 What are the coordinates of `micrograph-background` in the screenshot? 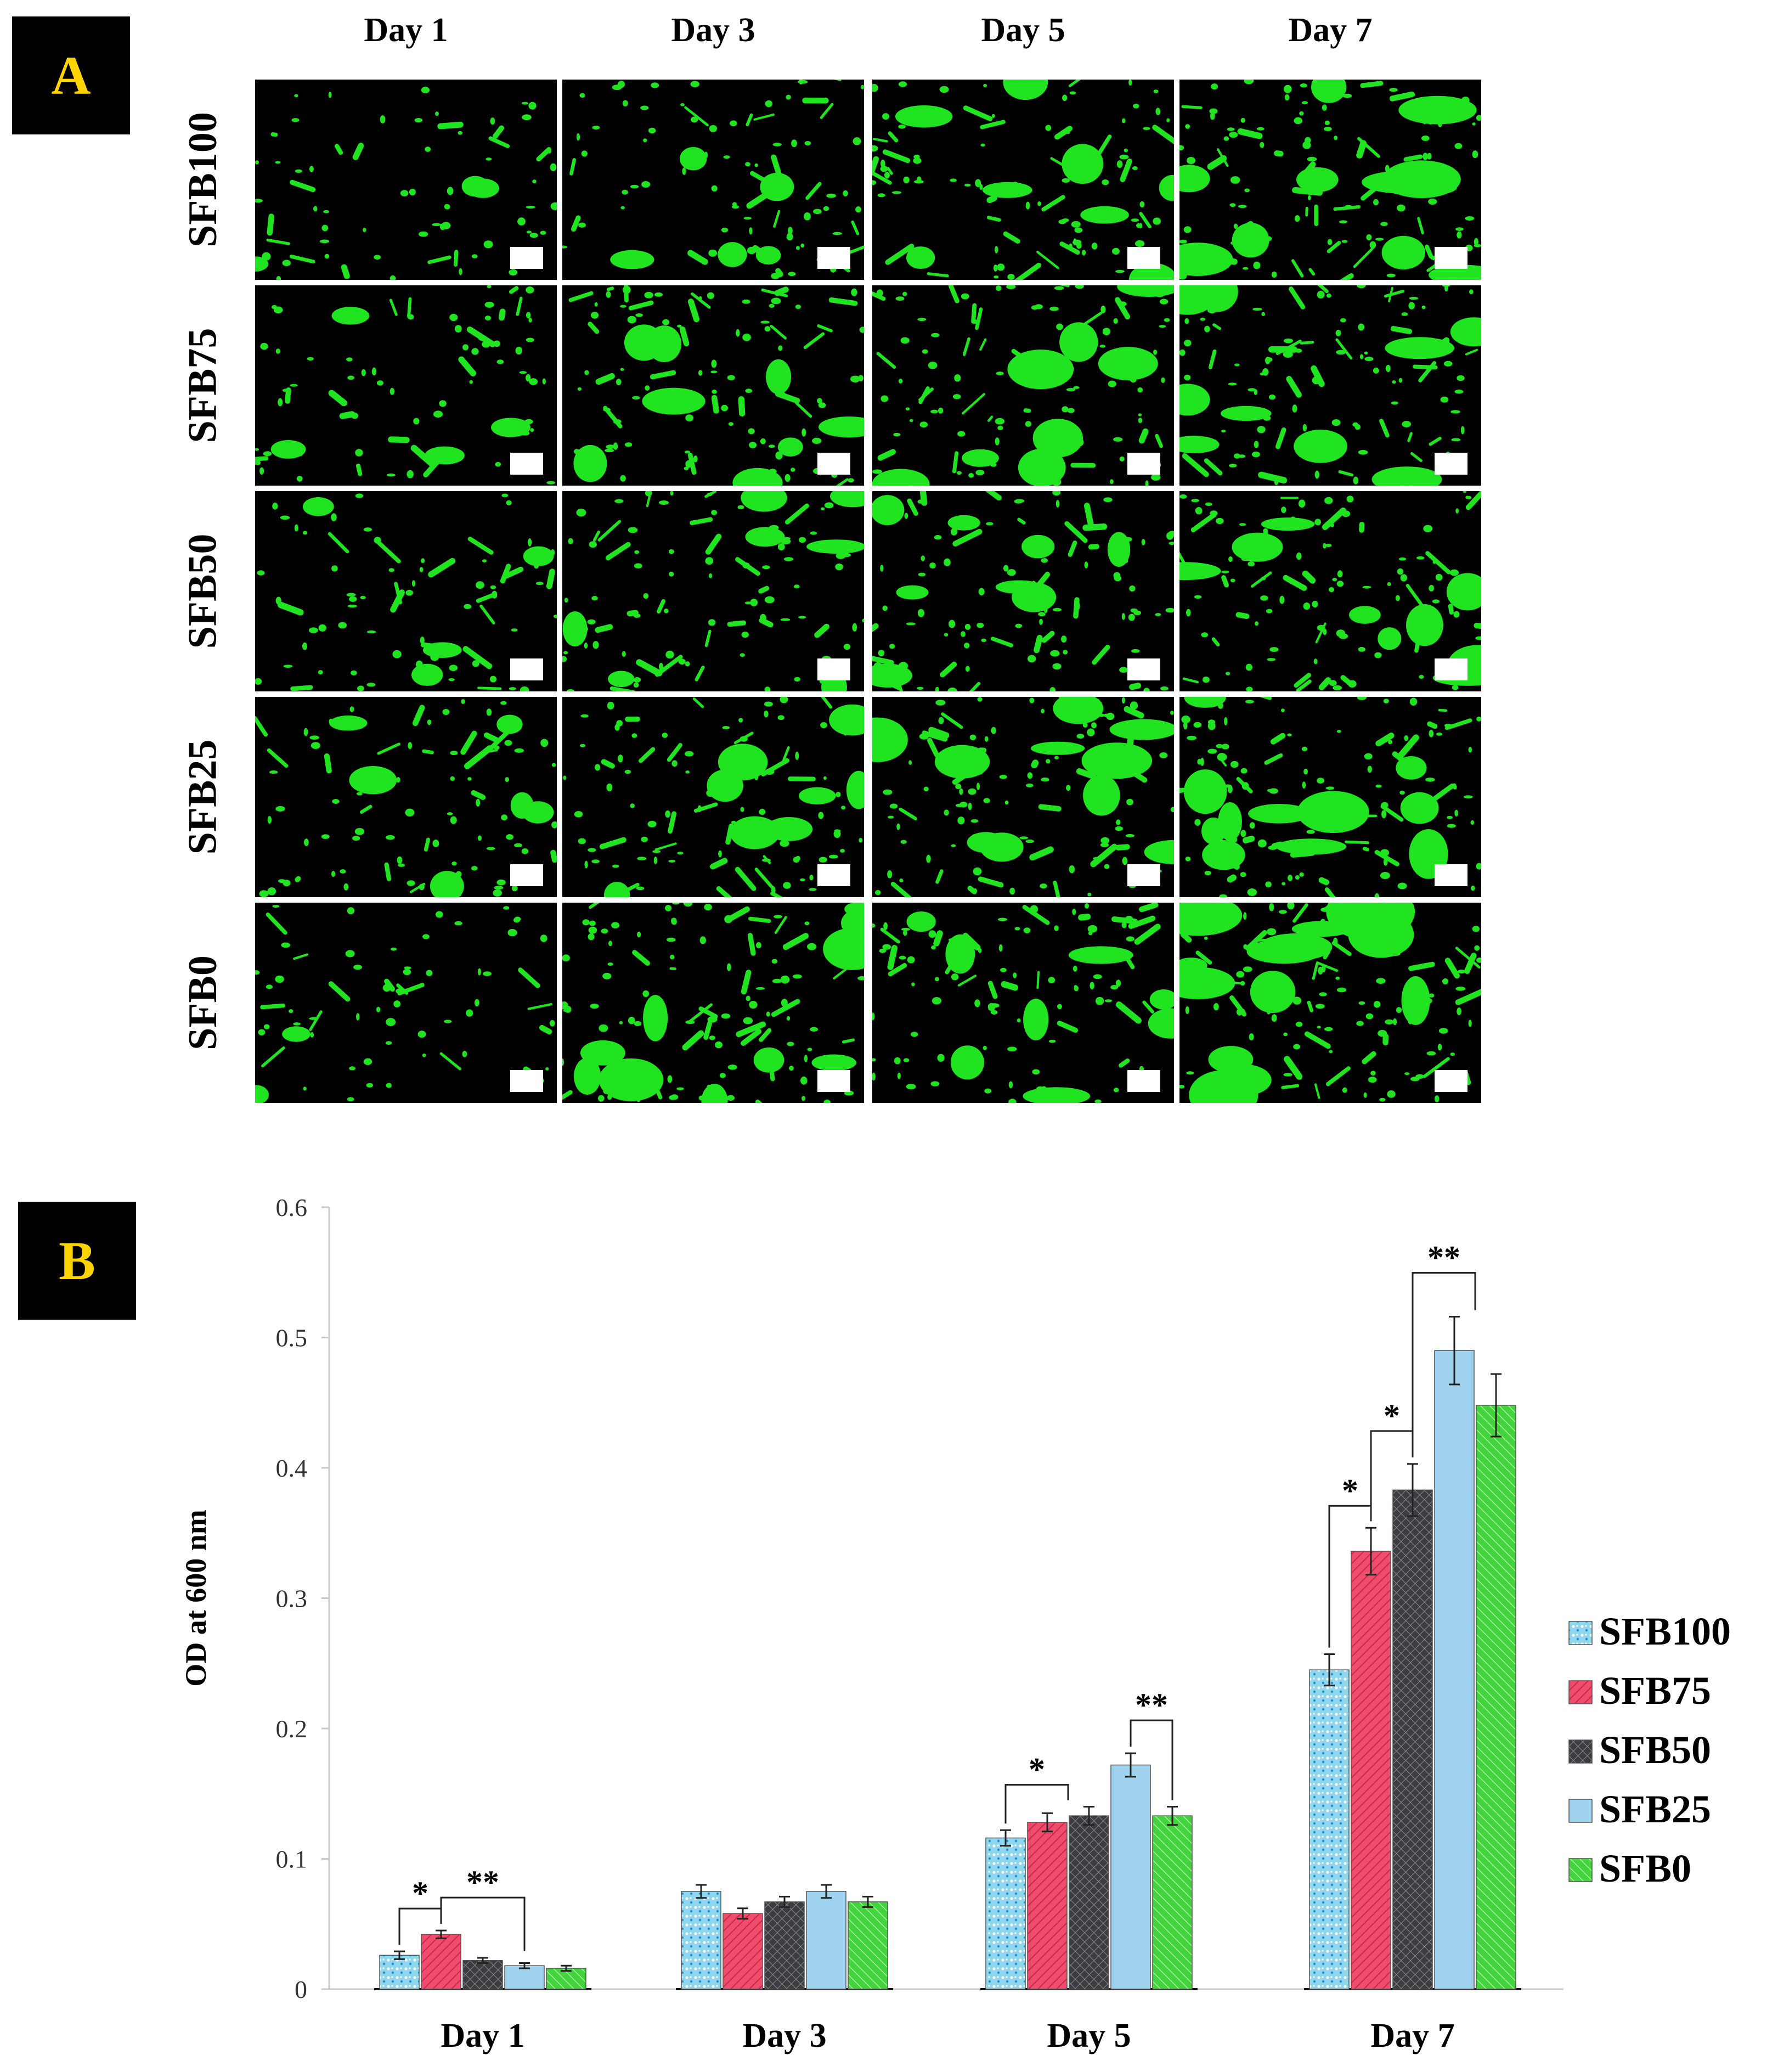 It's located at (1023, 1003).